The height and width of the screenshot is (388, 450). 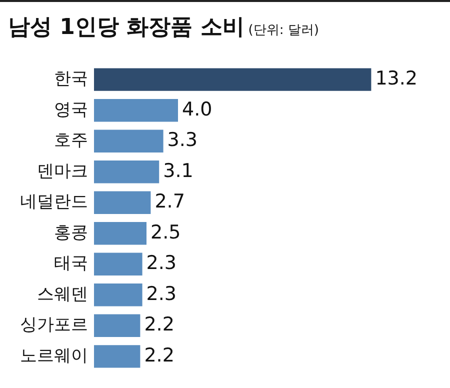 What do you see at coordinates (54, 325) in the screenshot?
I see `y-tick-label: 싱가포르` at bounding box center [54, 325].